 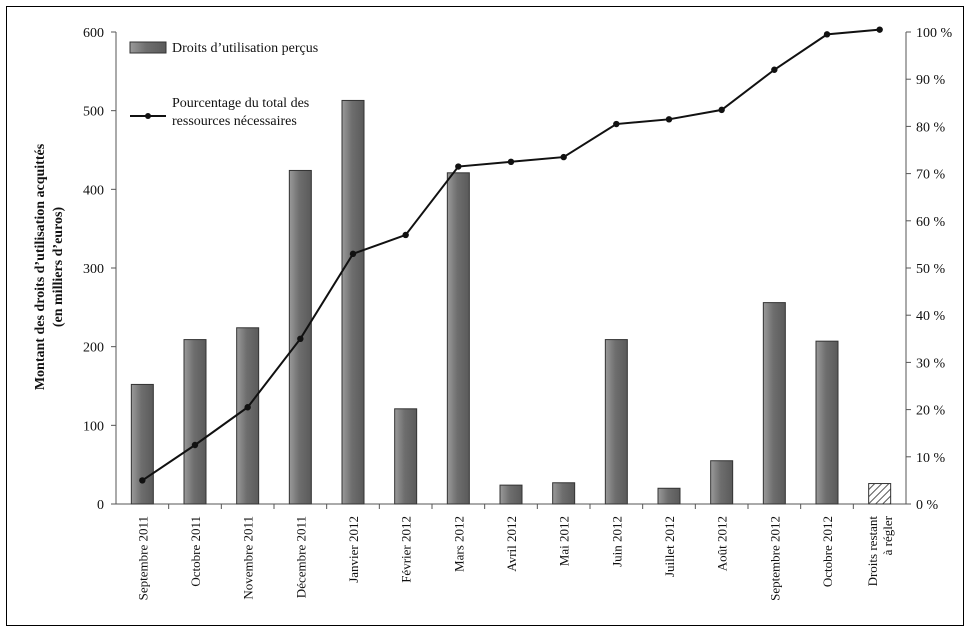 What do you see at coordinates (195, 551) in the screenshot?
I see `x-tick-label: Octobre 2011` at bounding box center [195, 551].